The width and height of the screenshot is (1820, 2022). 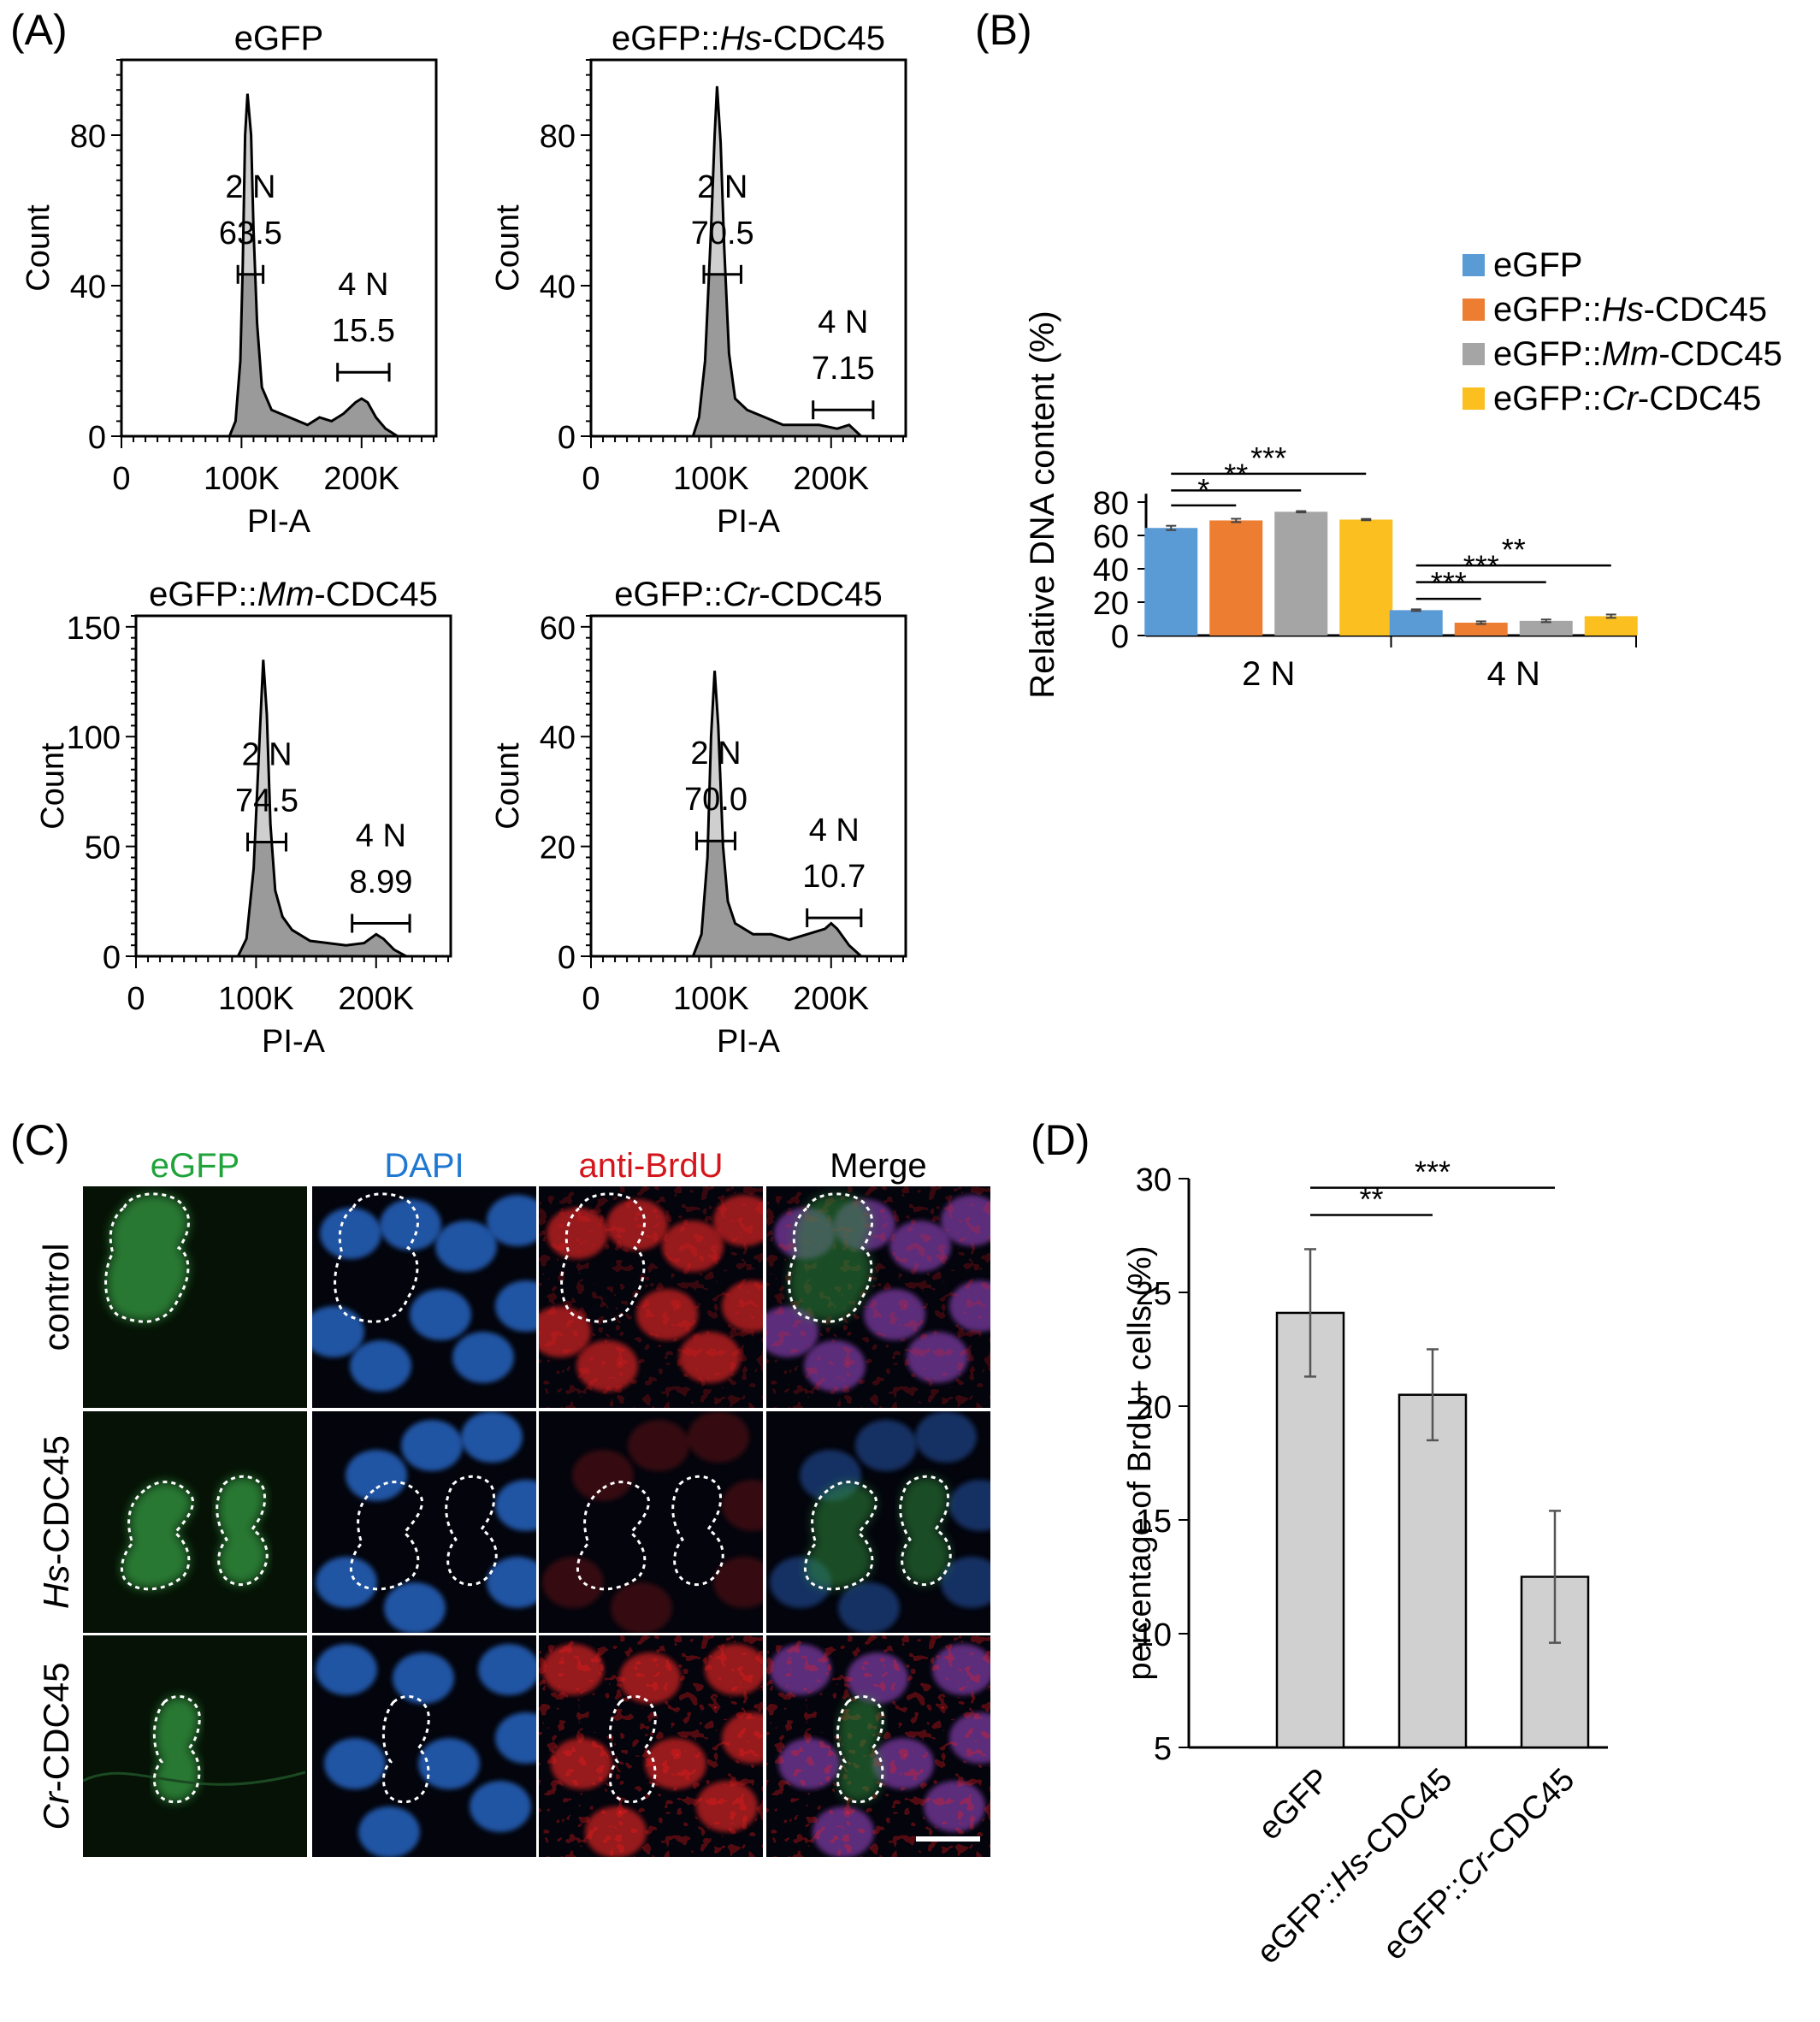 I want to click on significance-label: **, so click(x=1514, y=549).